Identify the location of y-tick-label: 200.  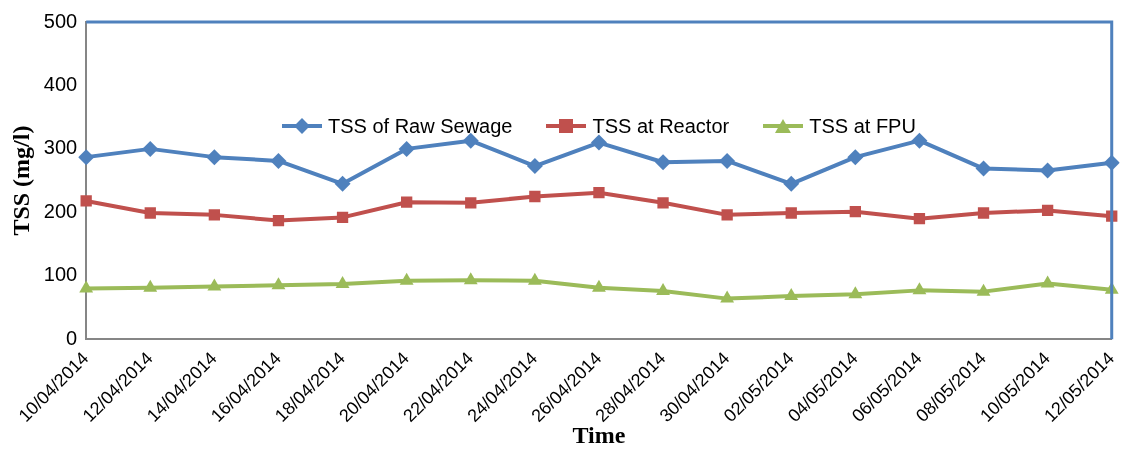
(60, 210).